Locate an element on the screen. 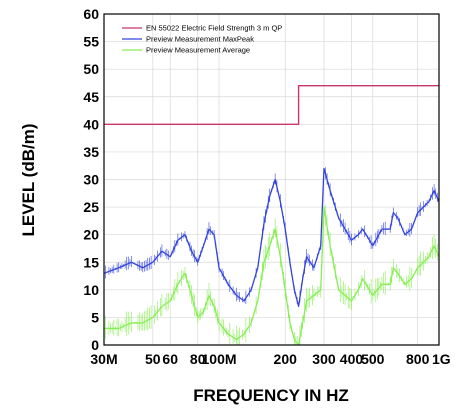 This screenshot has height=409, width=455. y-tick-label: 0 is located at coordinates (95, 345).